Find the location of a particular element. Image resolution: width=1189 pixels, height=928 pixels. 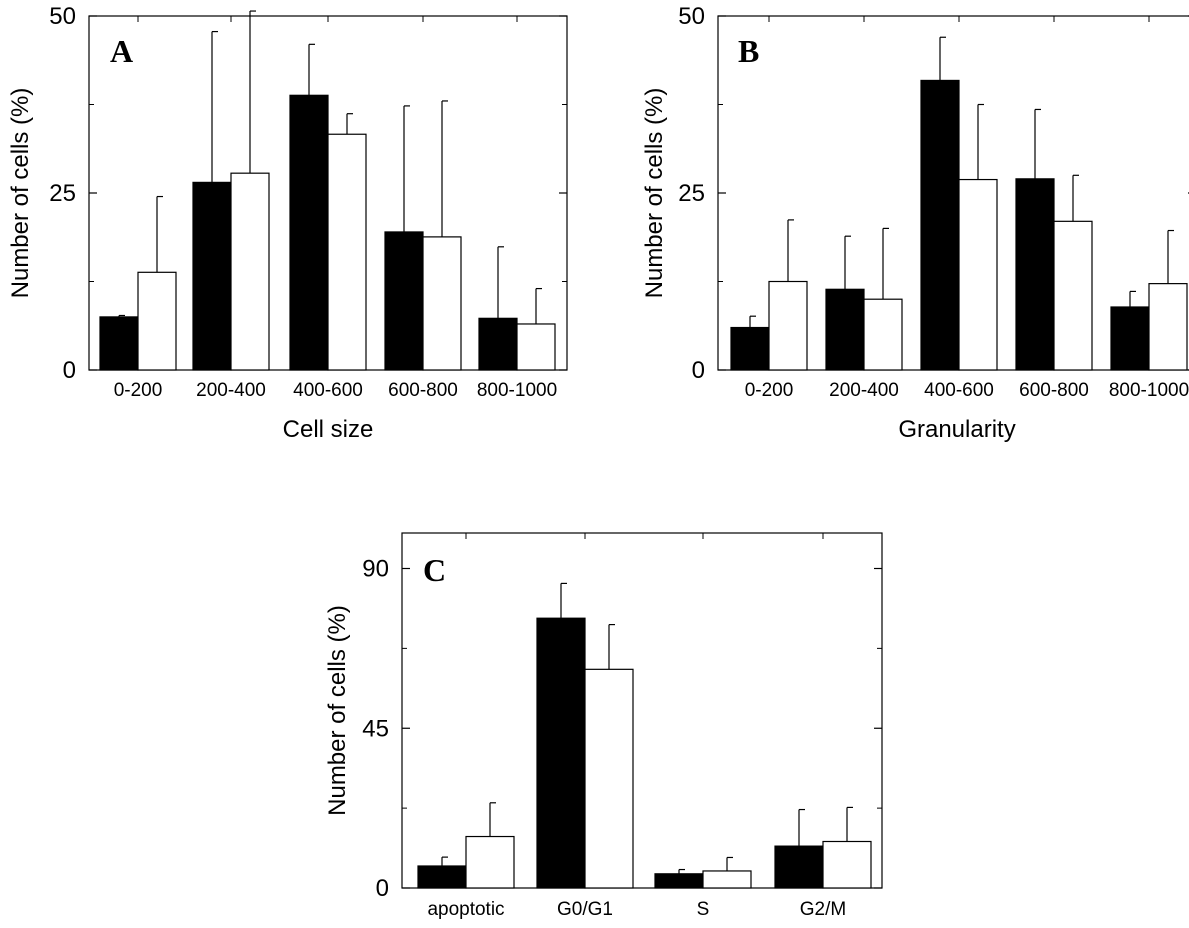

y-tick-label: 45 is located at coordinates (375, 728).